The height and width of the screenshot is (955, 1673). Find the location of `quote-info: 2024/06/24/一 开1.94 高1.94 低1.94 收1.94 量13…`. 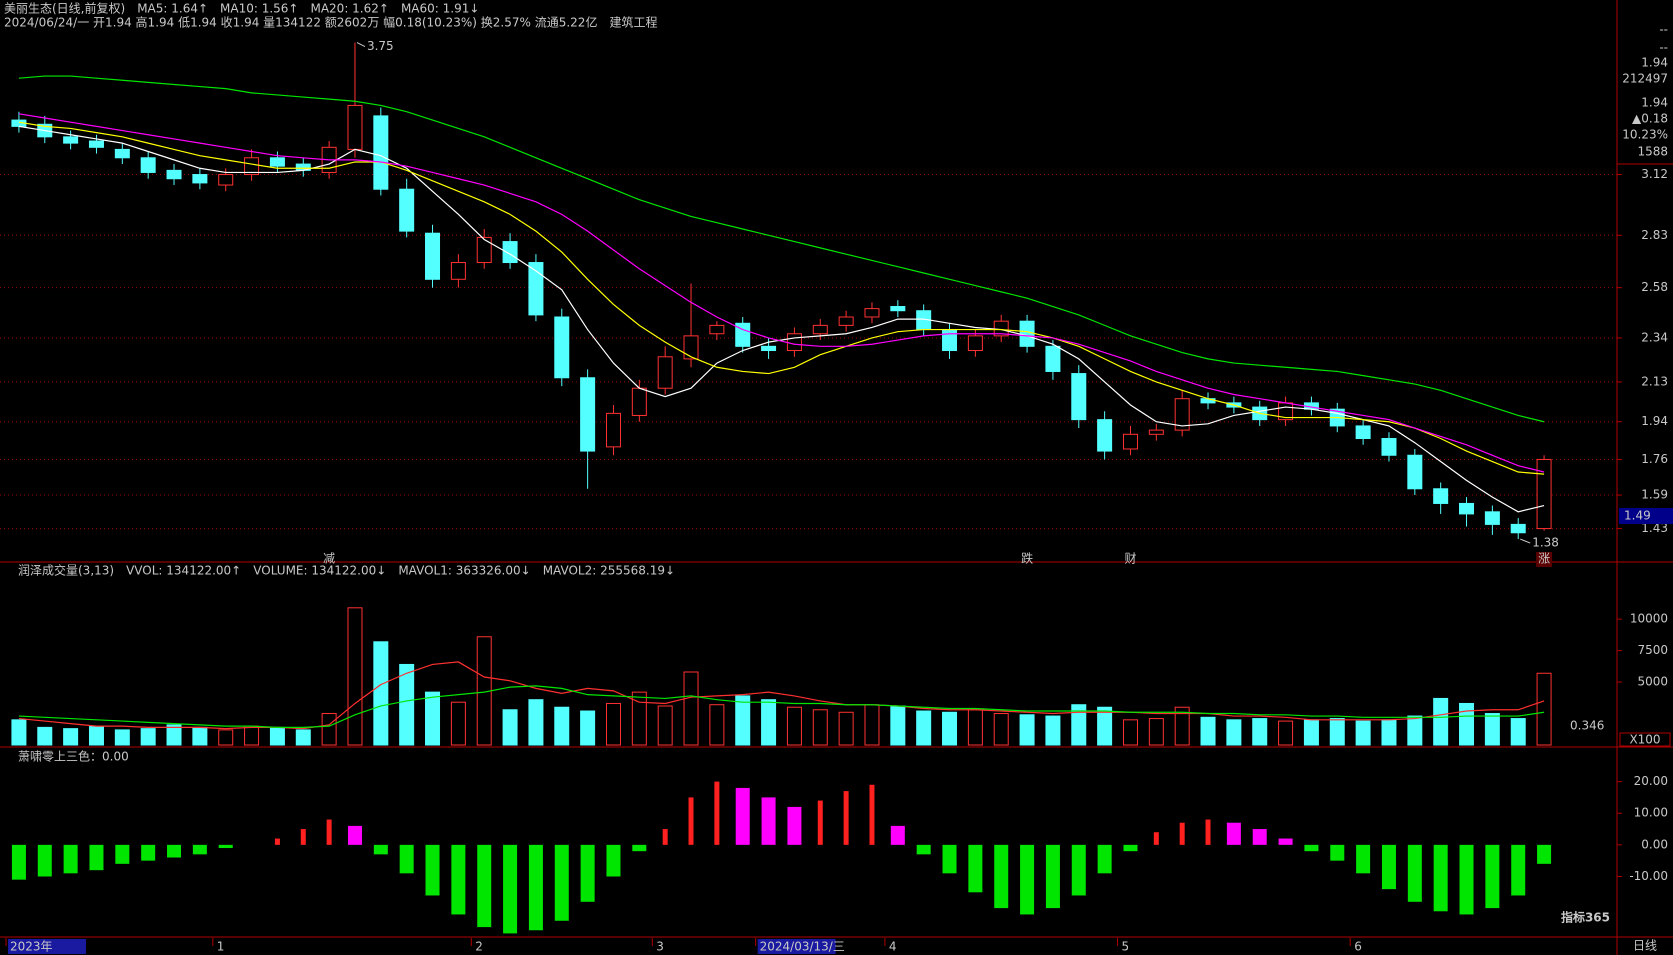

quote-info: 2024/06/24/一 开1.94 高1.94 低1.94 收1.94 量13… is located at coordinates (300, 22).